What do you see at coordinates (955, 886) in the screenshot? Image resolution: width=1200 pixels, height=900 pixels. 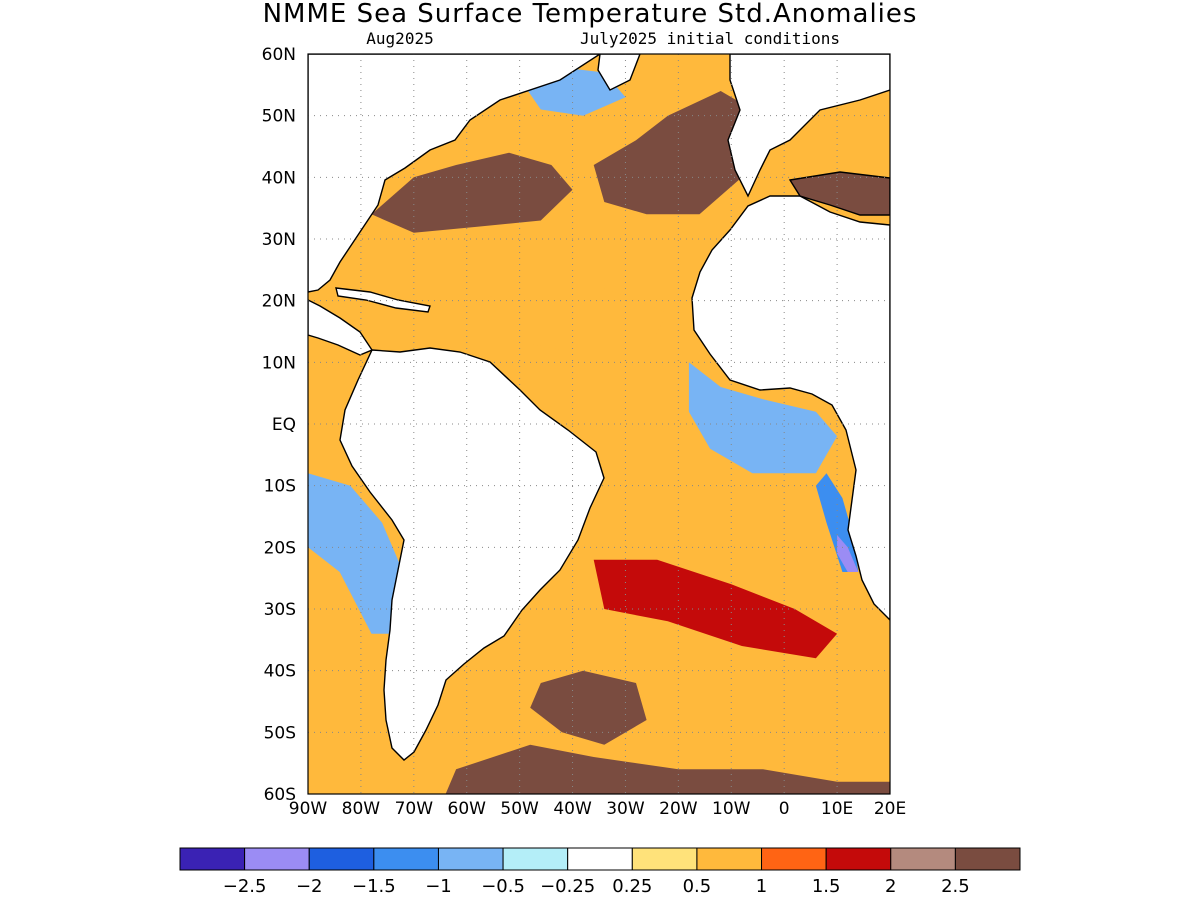 I see `colorbar-label: 2.5` at bounding box center [955, 886].